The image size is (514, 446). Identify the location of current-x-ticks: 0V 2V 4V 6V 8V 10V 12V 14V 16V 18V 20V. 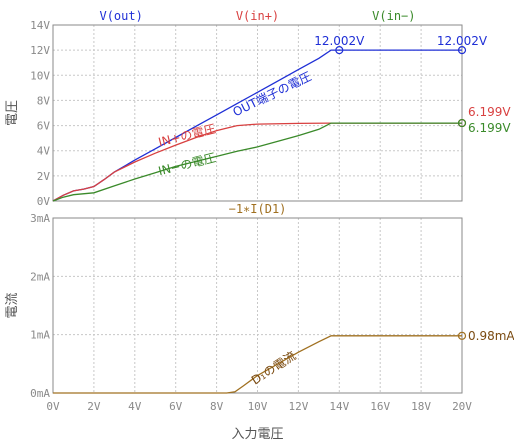
(259, 406).